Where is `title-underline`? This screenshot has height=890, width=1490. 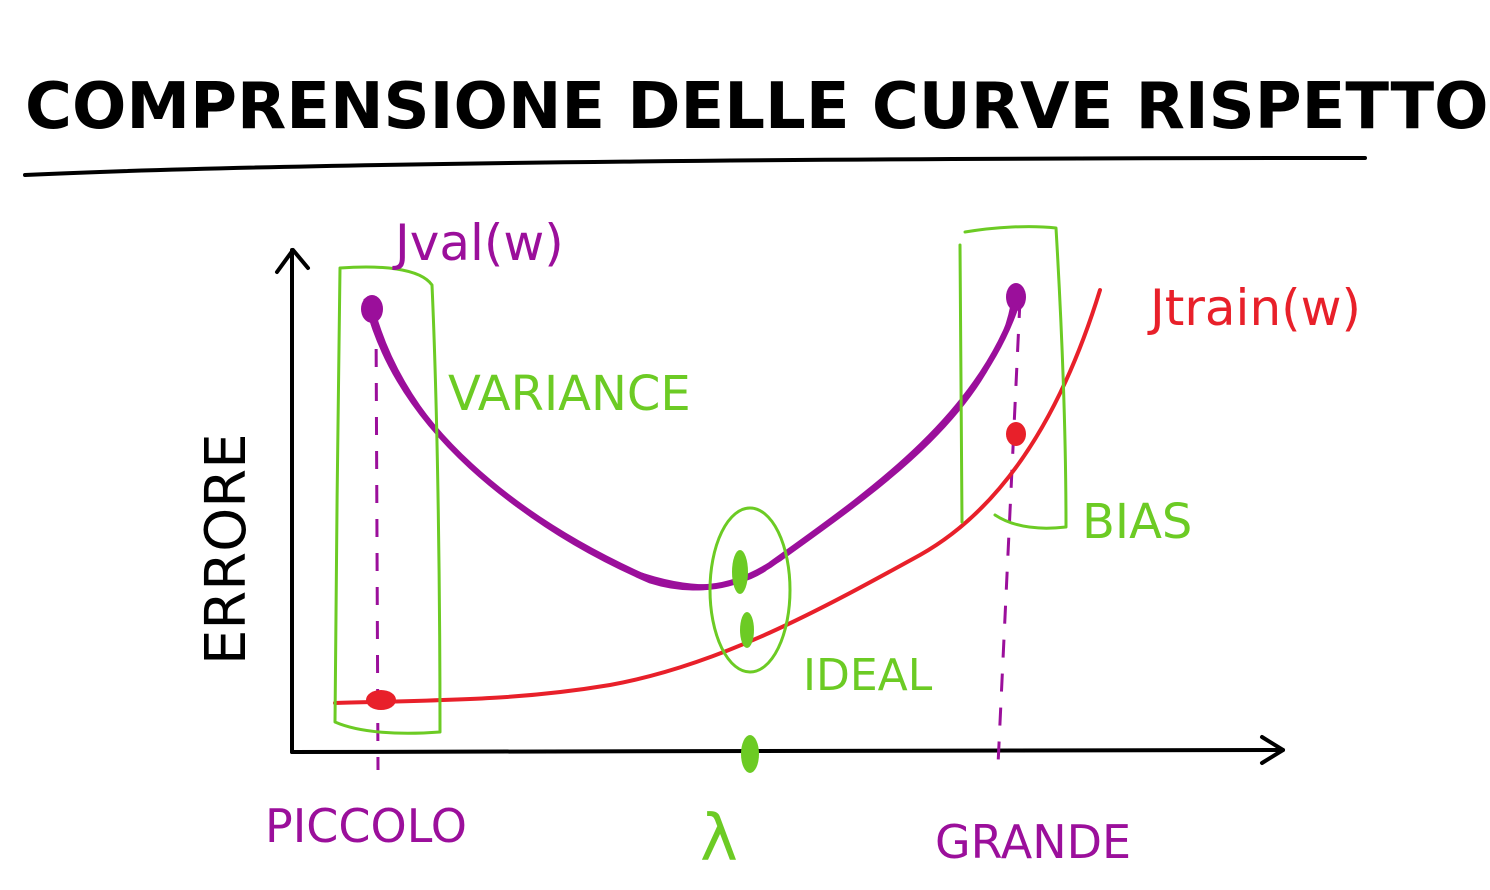
title-underline is located at coordinates (695, 166).